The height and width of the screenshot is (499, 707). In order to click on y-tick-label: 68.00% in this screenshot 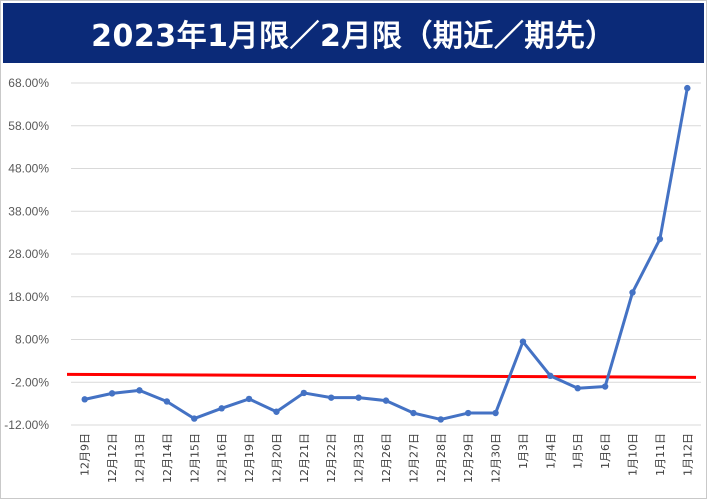, I will do `click(28, 83)`.